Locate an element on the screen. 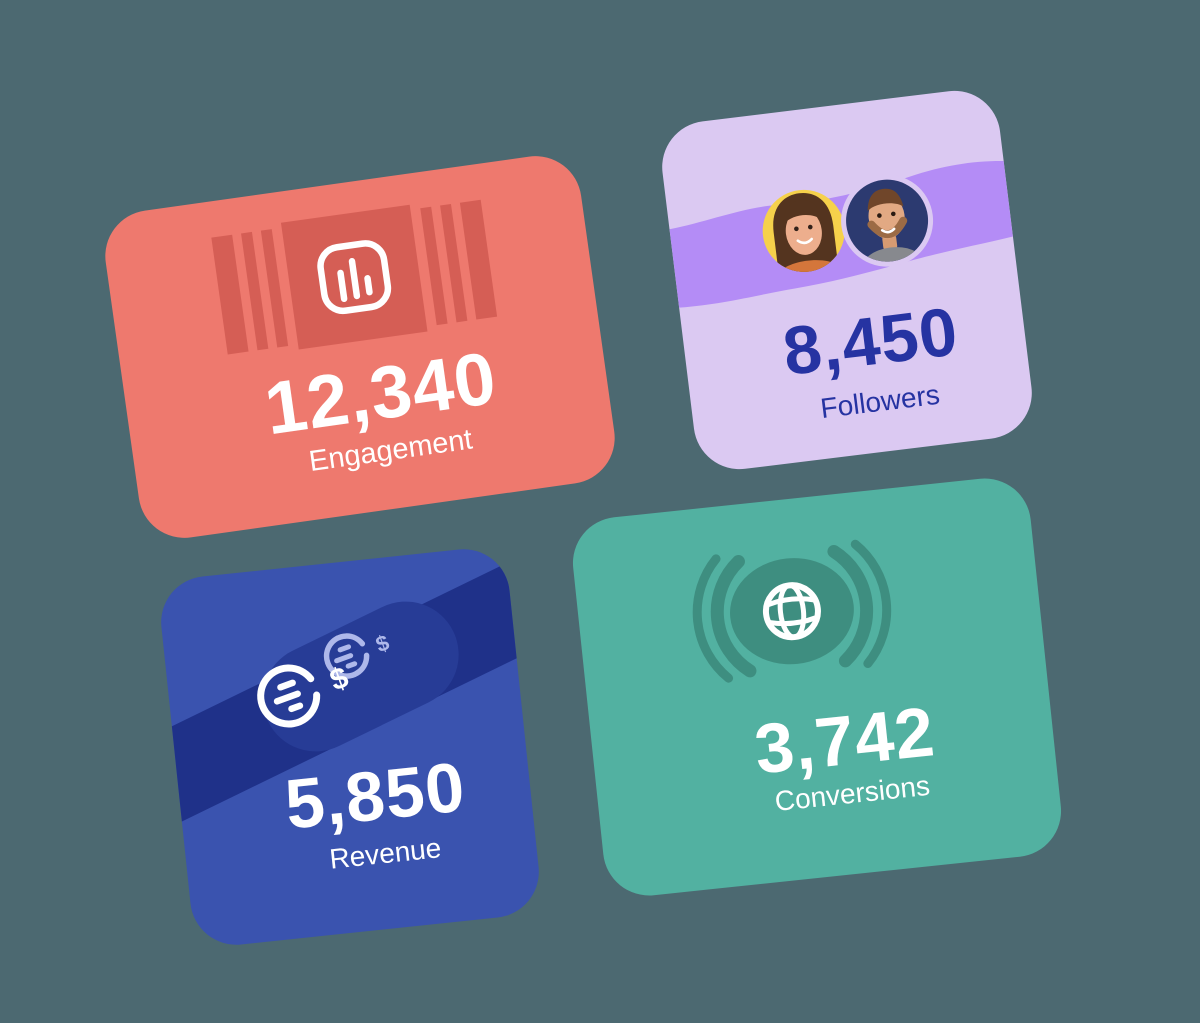  secondary-coin-icon: $ is located at coordinates (358, 654).